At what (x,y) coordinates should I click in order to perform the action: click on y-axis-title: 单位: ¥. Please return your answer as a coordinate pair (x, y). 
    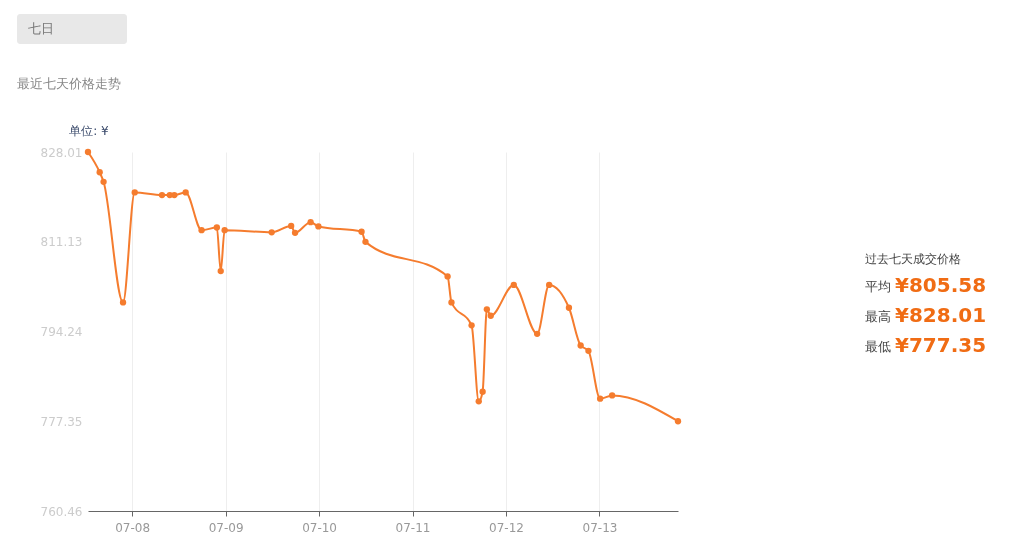
    Looking at the image, I should click on (89, 131).